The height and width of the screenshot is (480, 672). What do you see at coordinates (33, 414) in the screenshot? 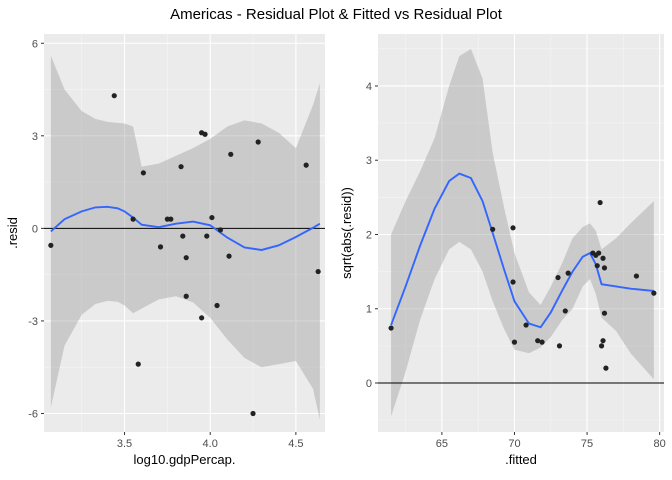
I see `y-tick-label: -6` at bounding box center [33, 414].